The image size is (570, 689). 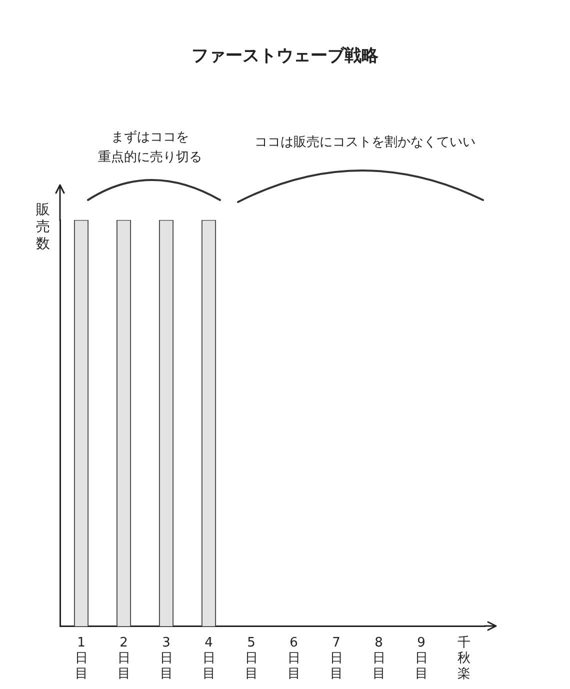 I want to click on x-tick-label: 千秋楽, so click(x=463, y=658).